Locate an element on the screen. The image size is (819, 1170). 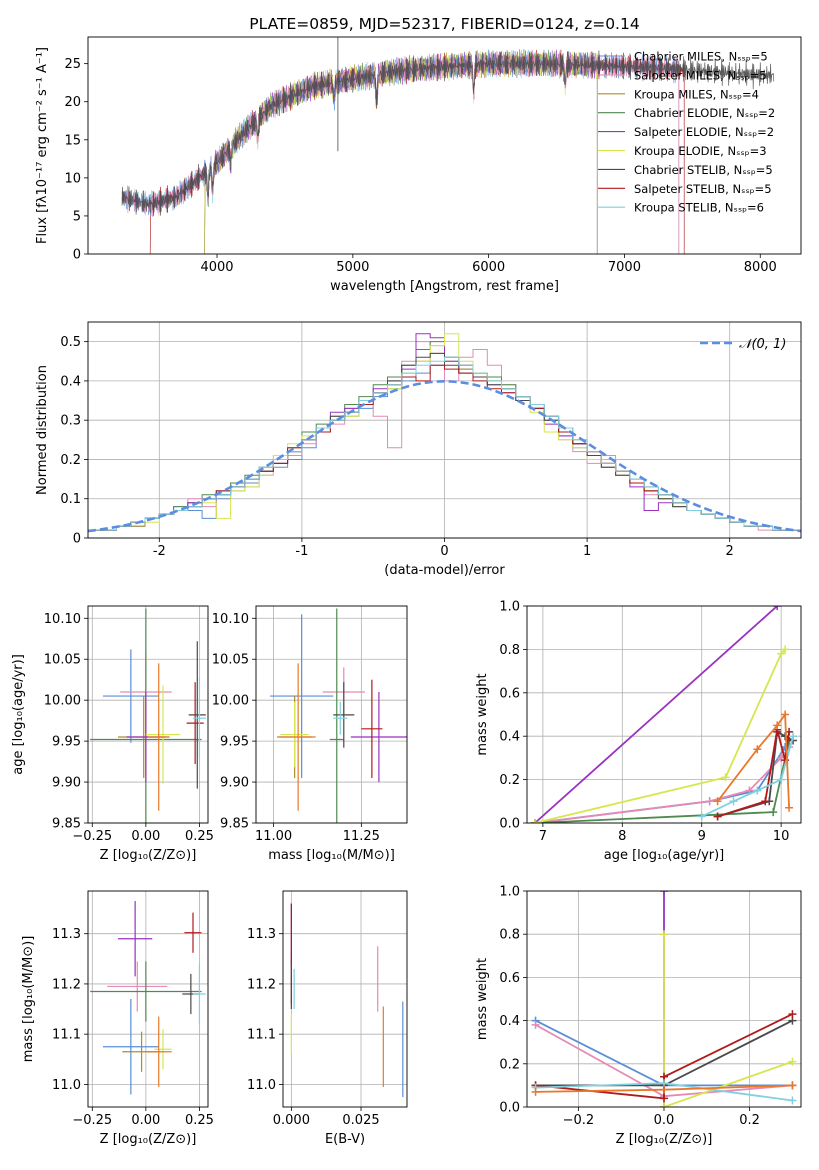
x-tick-label: 0.0 is located at coordinates (664, 1120).